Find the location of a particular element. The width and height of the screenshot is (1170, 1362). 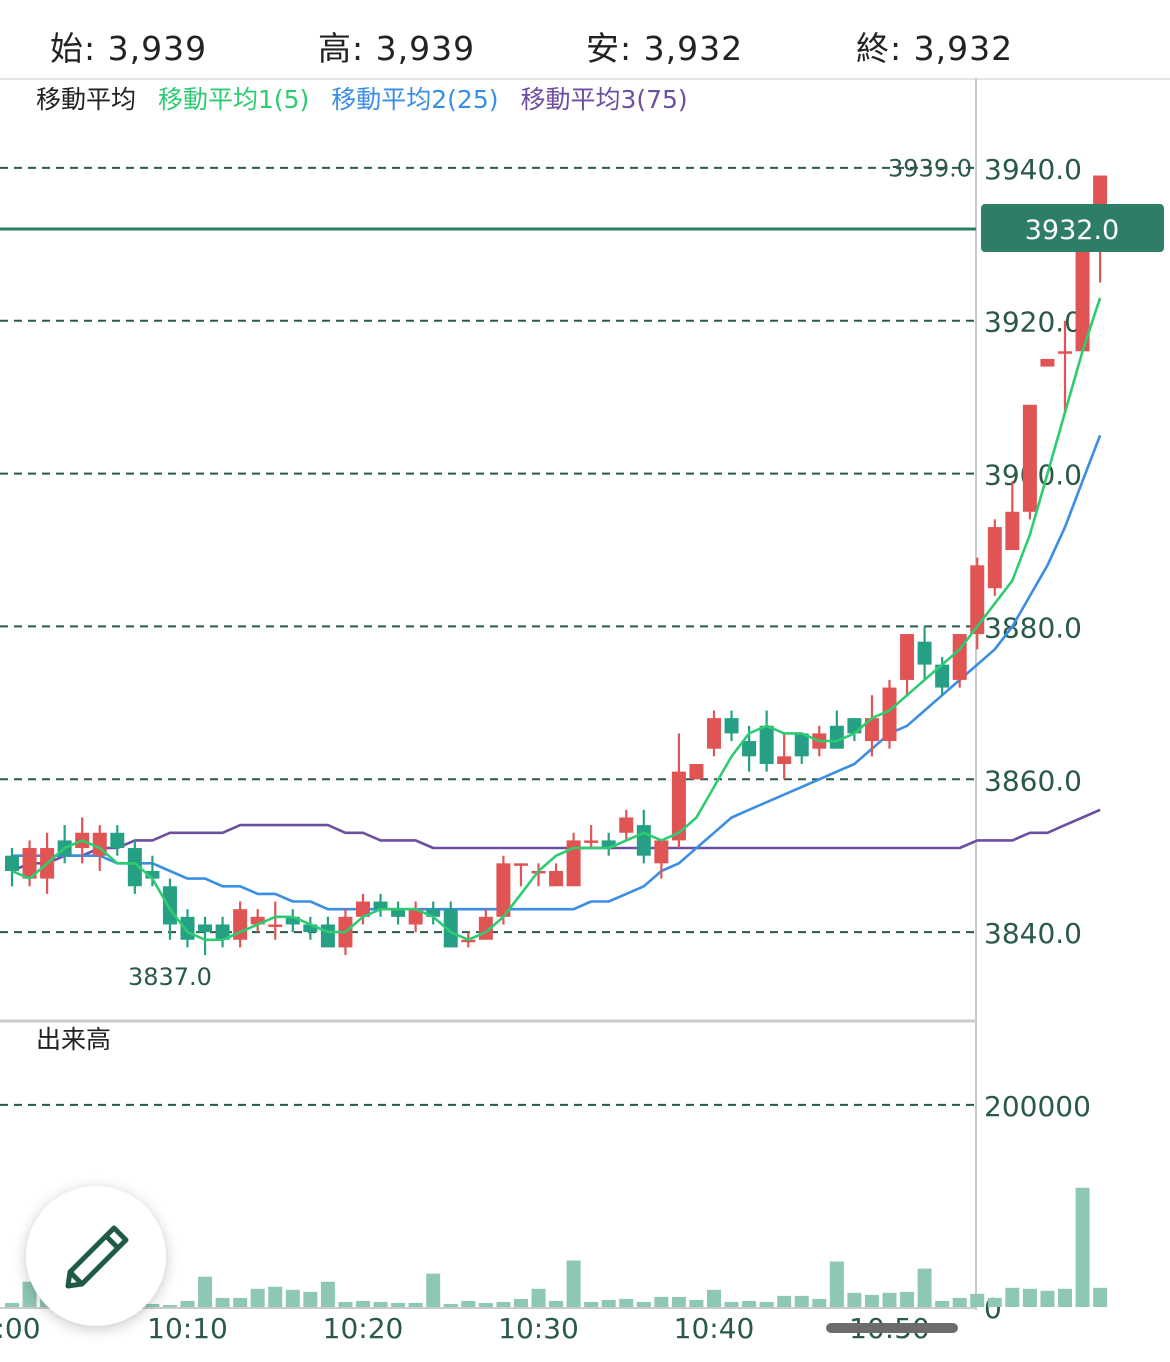

moving-average-legend: 移動平均 移動平均1(5) 移動平均2(25) 移動平均3(75) is located at coordinates (369, 98).